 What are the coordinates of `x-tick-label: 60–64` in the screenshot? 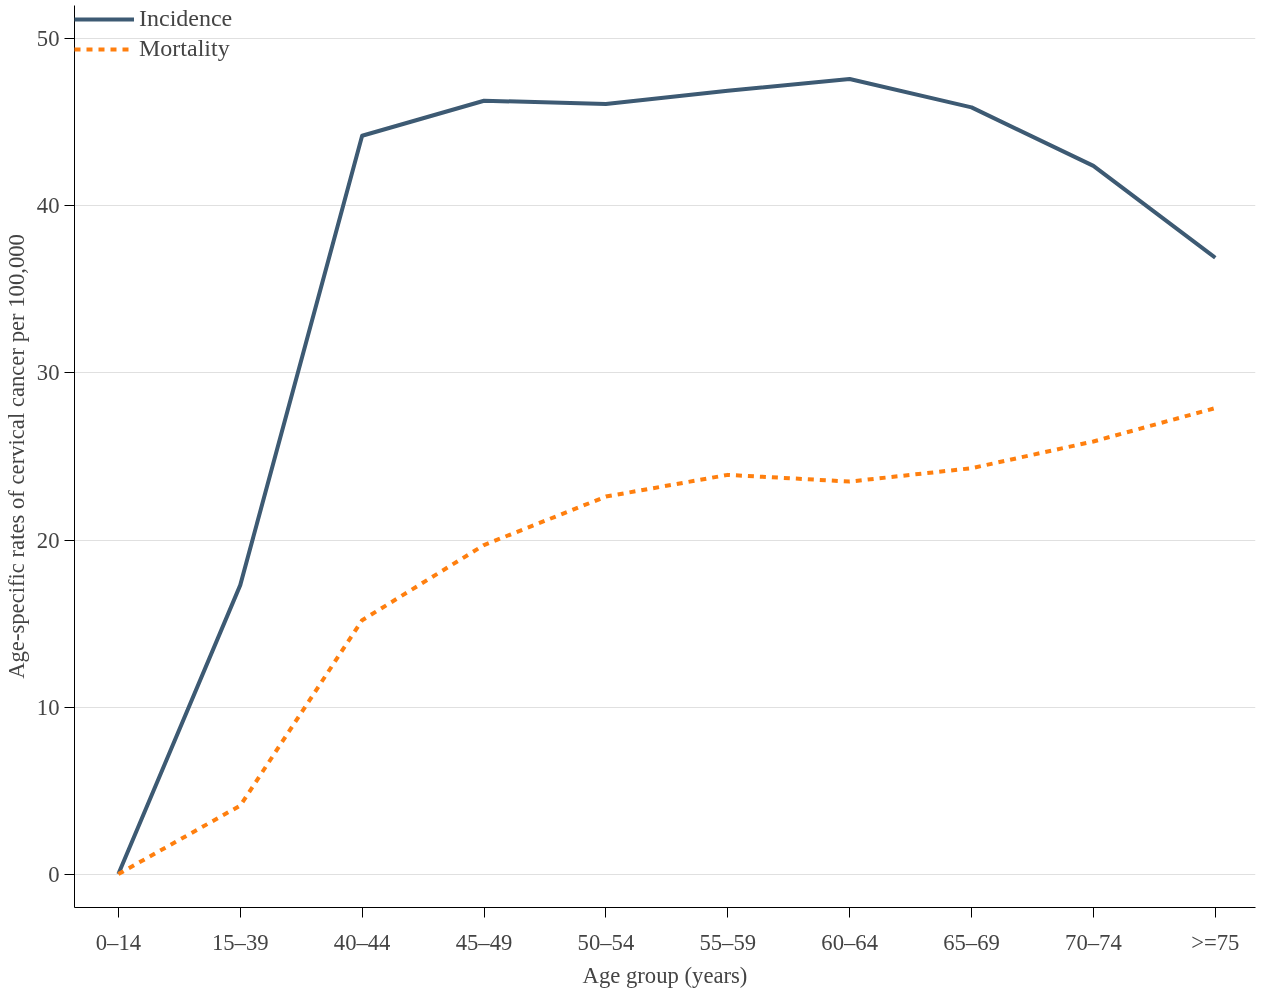 It's located at (849, 942).